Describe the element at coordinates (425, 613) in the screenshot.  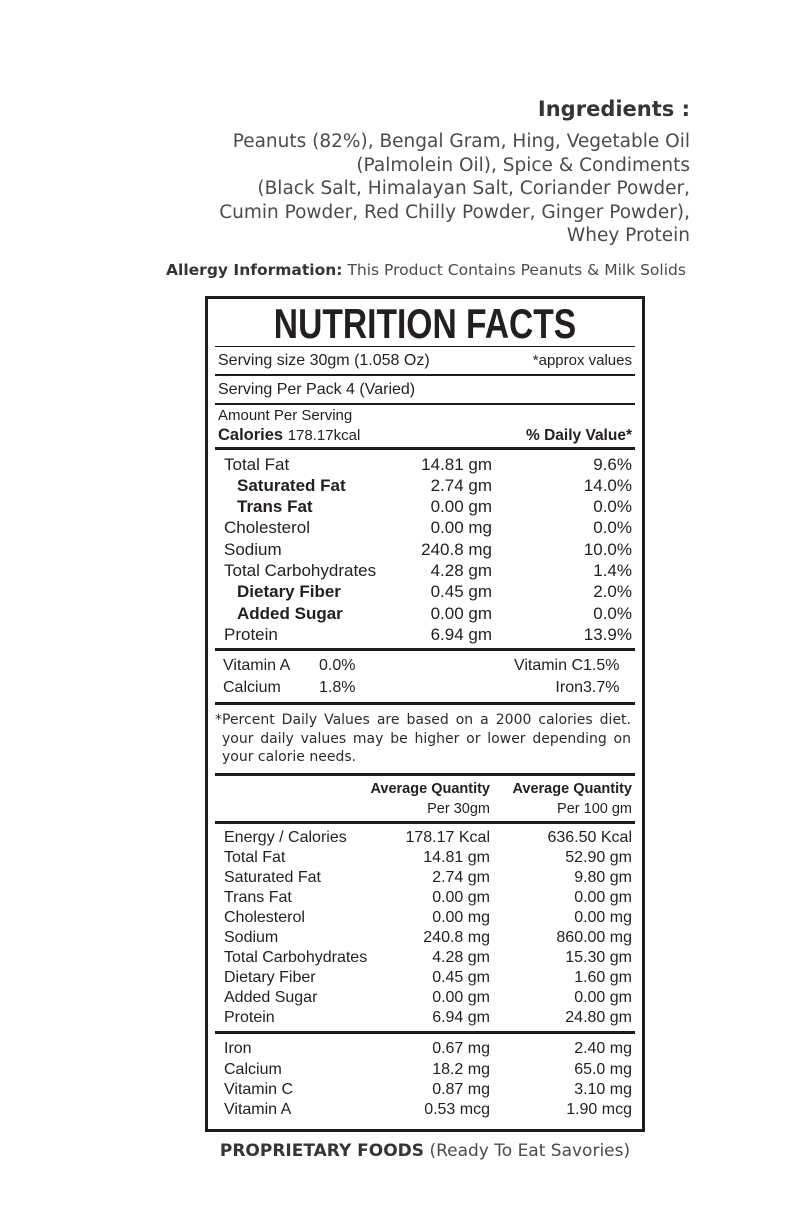
I see `nutrient-row: Added Sugar 0.00 gm 0.0%` at that location.